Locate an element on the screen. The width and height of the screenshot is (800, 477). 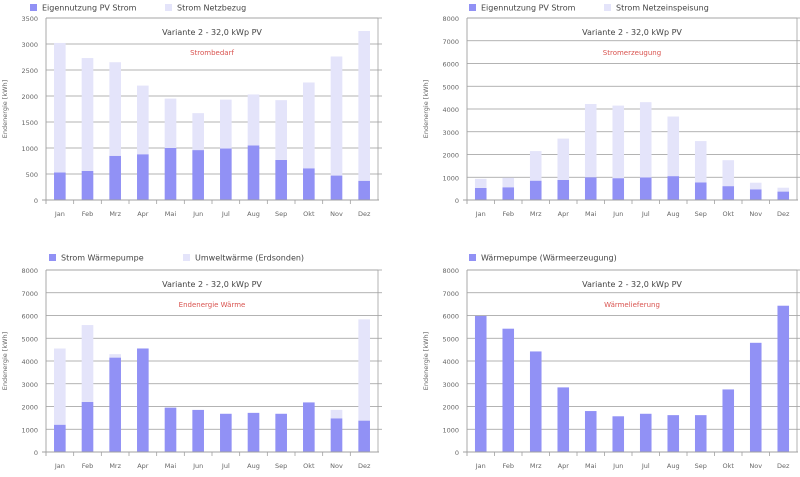
legend: Wärmepumpe (Wärmeerzeugung) is located at coordinates (543, 258).